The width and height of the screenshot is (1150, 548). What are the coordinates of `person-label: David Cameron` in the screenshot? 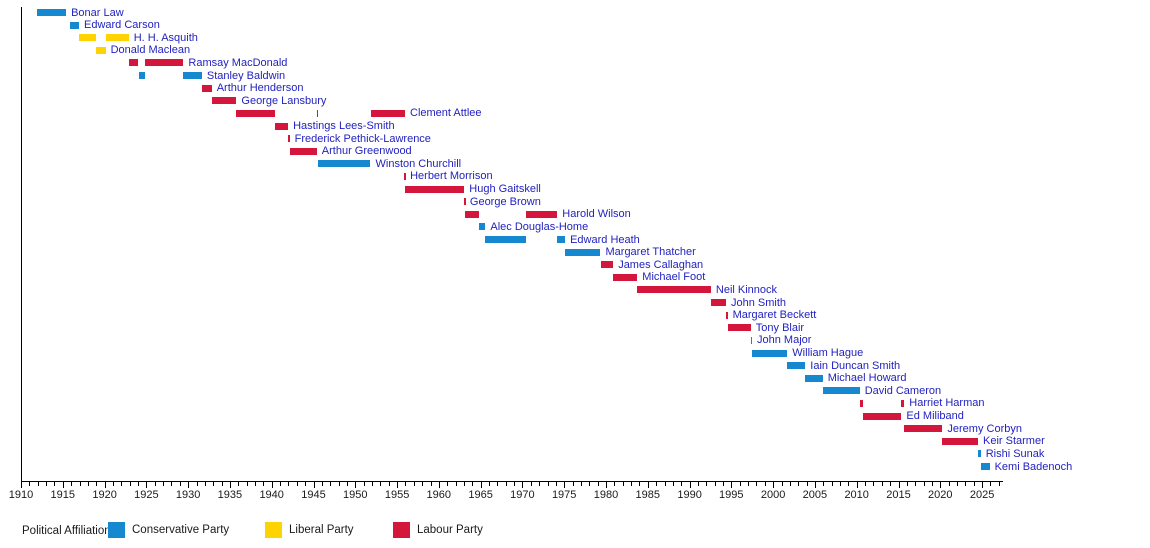 It's located at (903, 390).